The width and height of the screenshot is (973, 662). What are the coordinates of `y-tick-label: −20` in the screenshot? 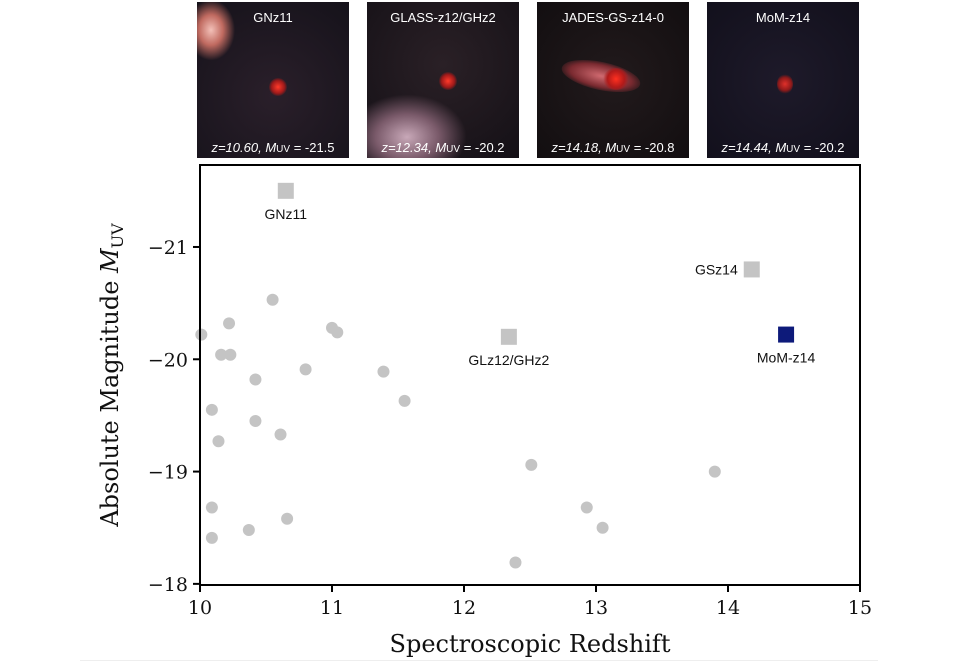 It's located at (168, 360).